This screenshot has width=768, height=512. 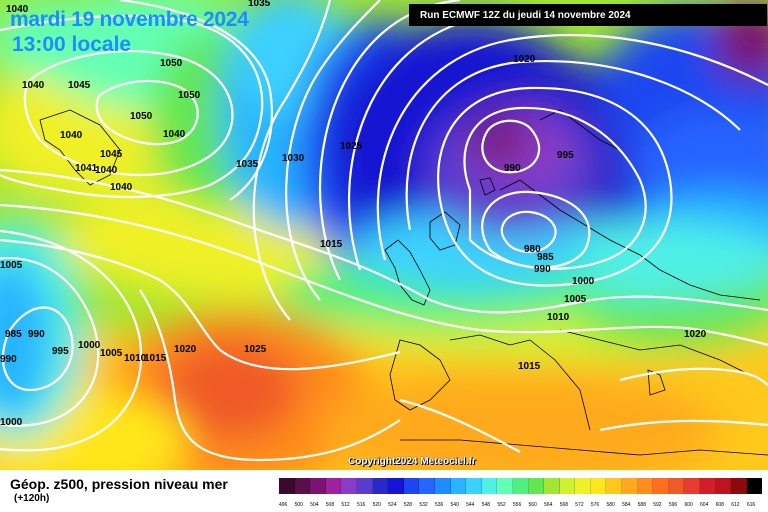 I want to click on colorbar-label: 568, so click(x=564, y=505).